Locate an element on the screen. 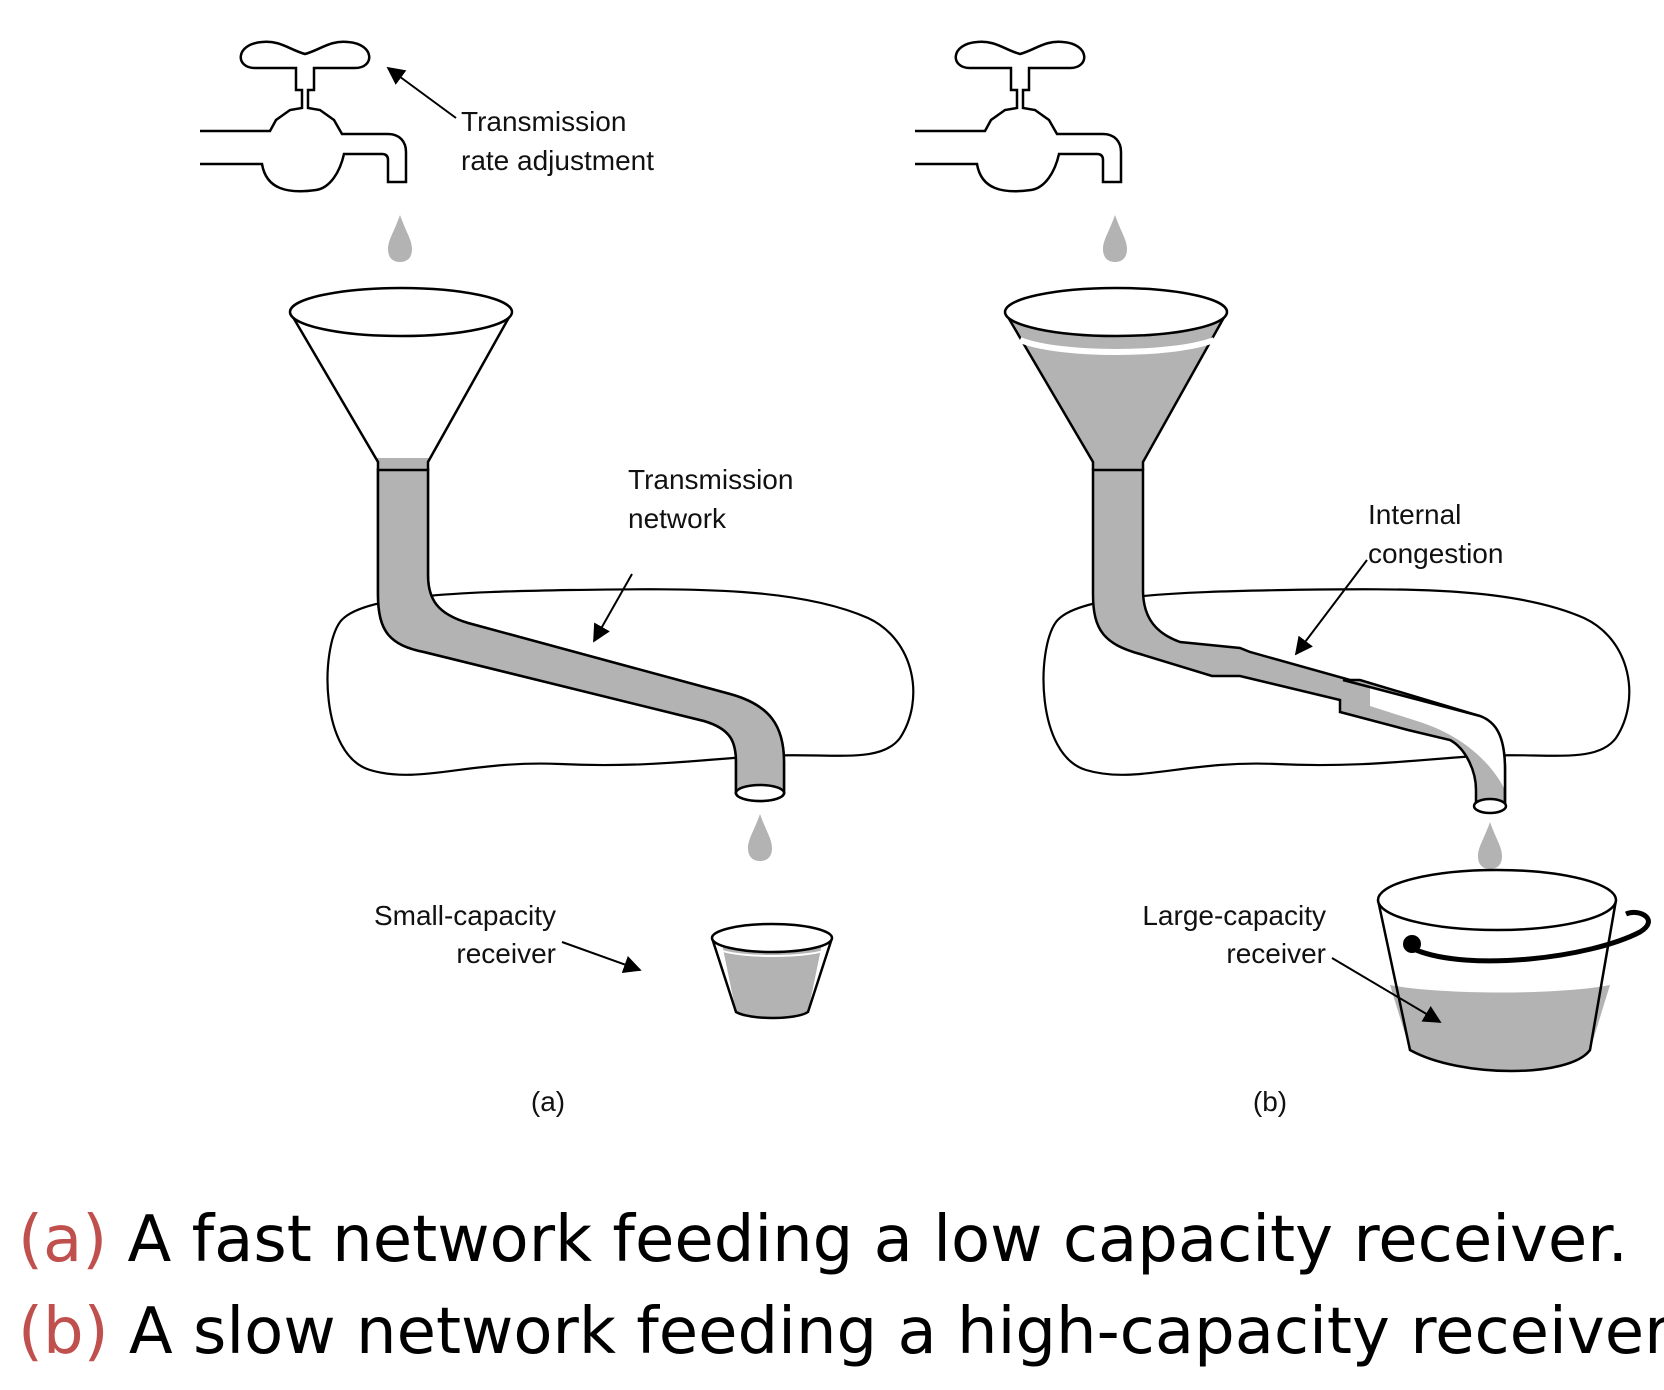 The image size is (1664, 1390). funnel-b is located at coordinates (1116, 378).